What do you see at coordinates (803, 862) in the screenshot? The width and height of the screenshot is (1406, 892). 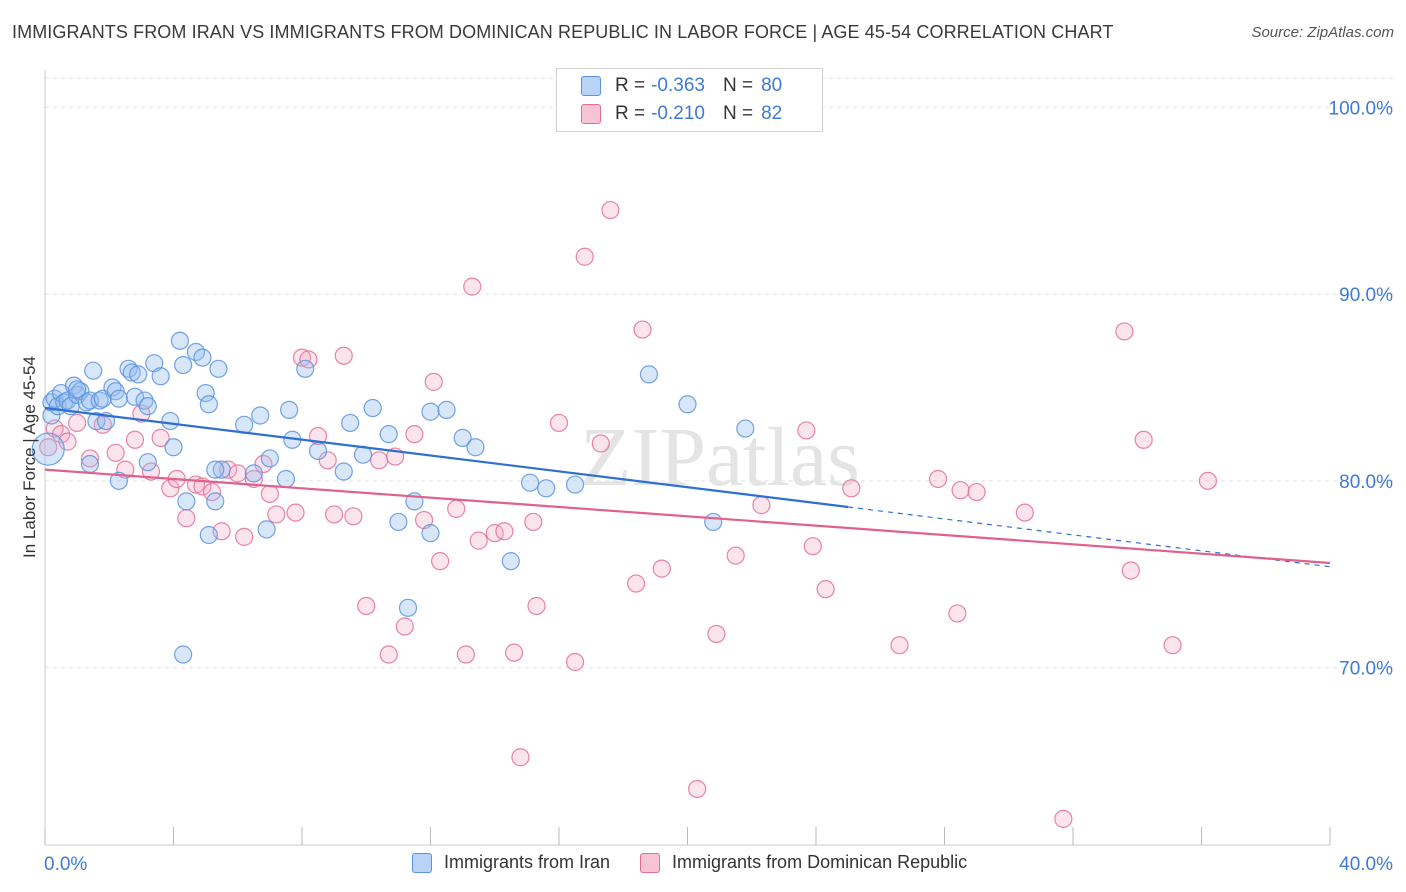 I see `legend-item-dominican: Immigrants from Dominican Republic` at bounding box center [803, 862].